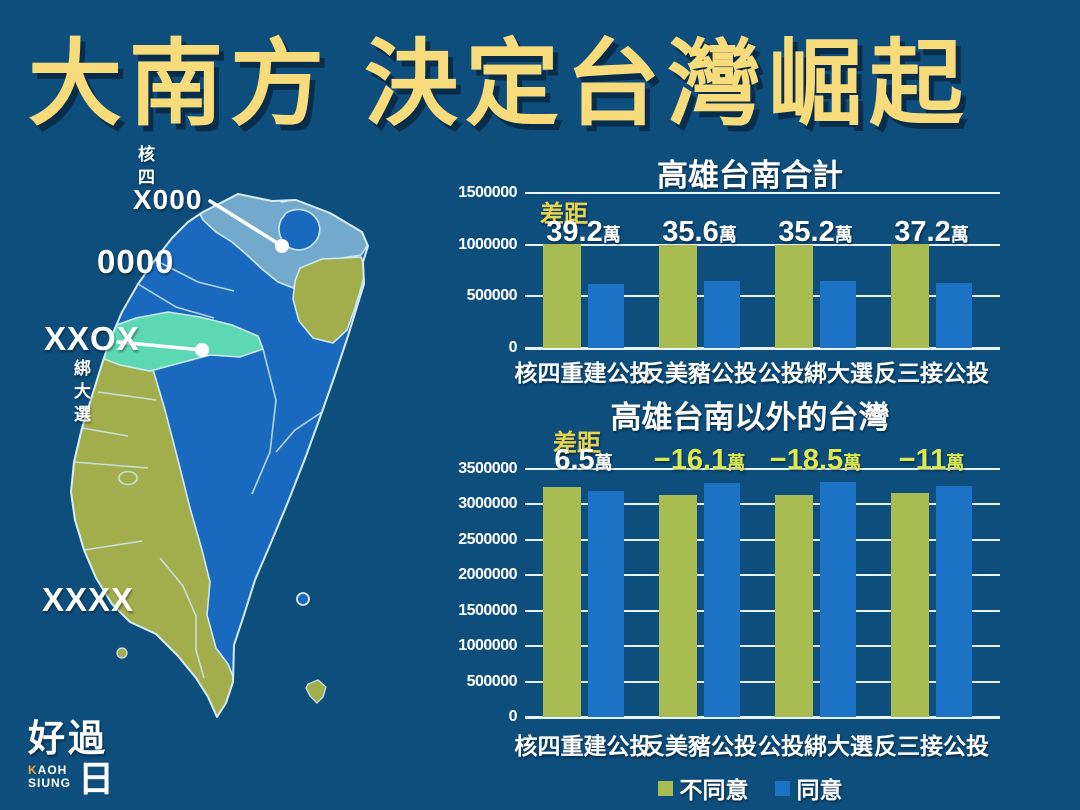 Image resolution: width=1080 pixels, height=810 pixels. What do you see at coordinates (92, 338) in the screenshot?
I see `map-label-central-result: XXOX` at bounding box center [92, 338].